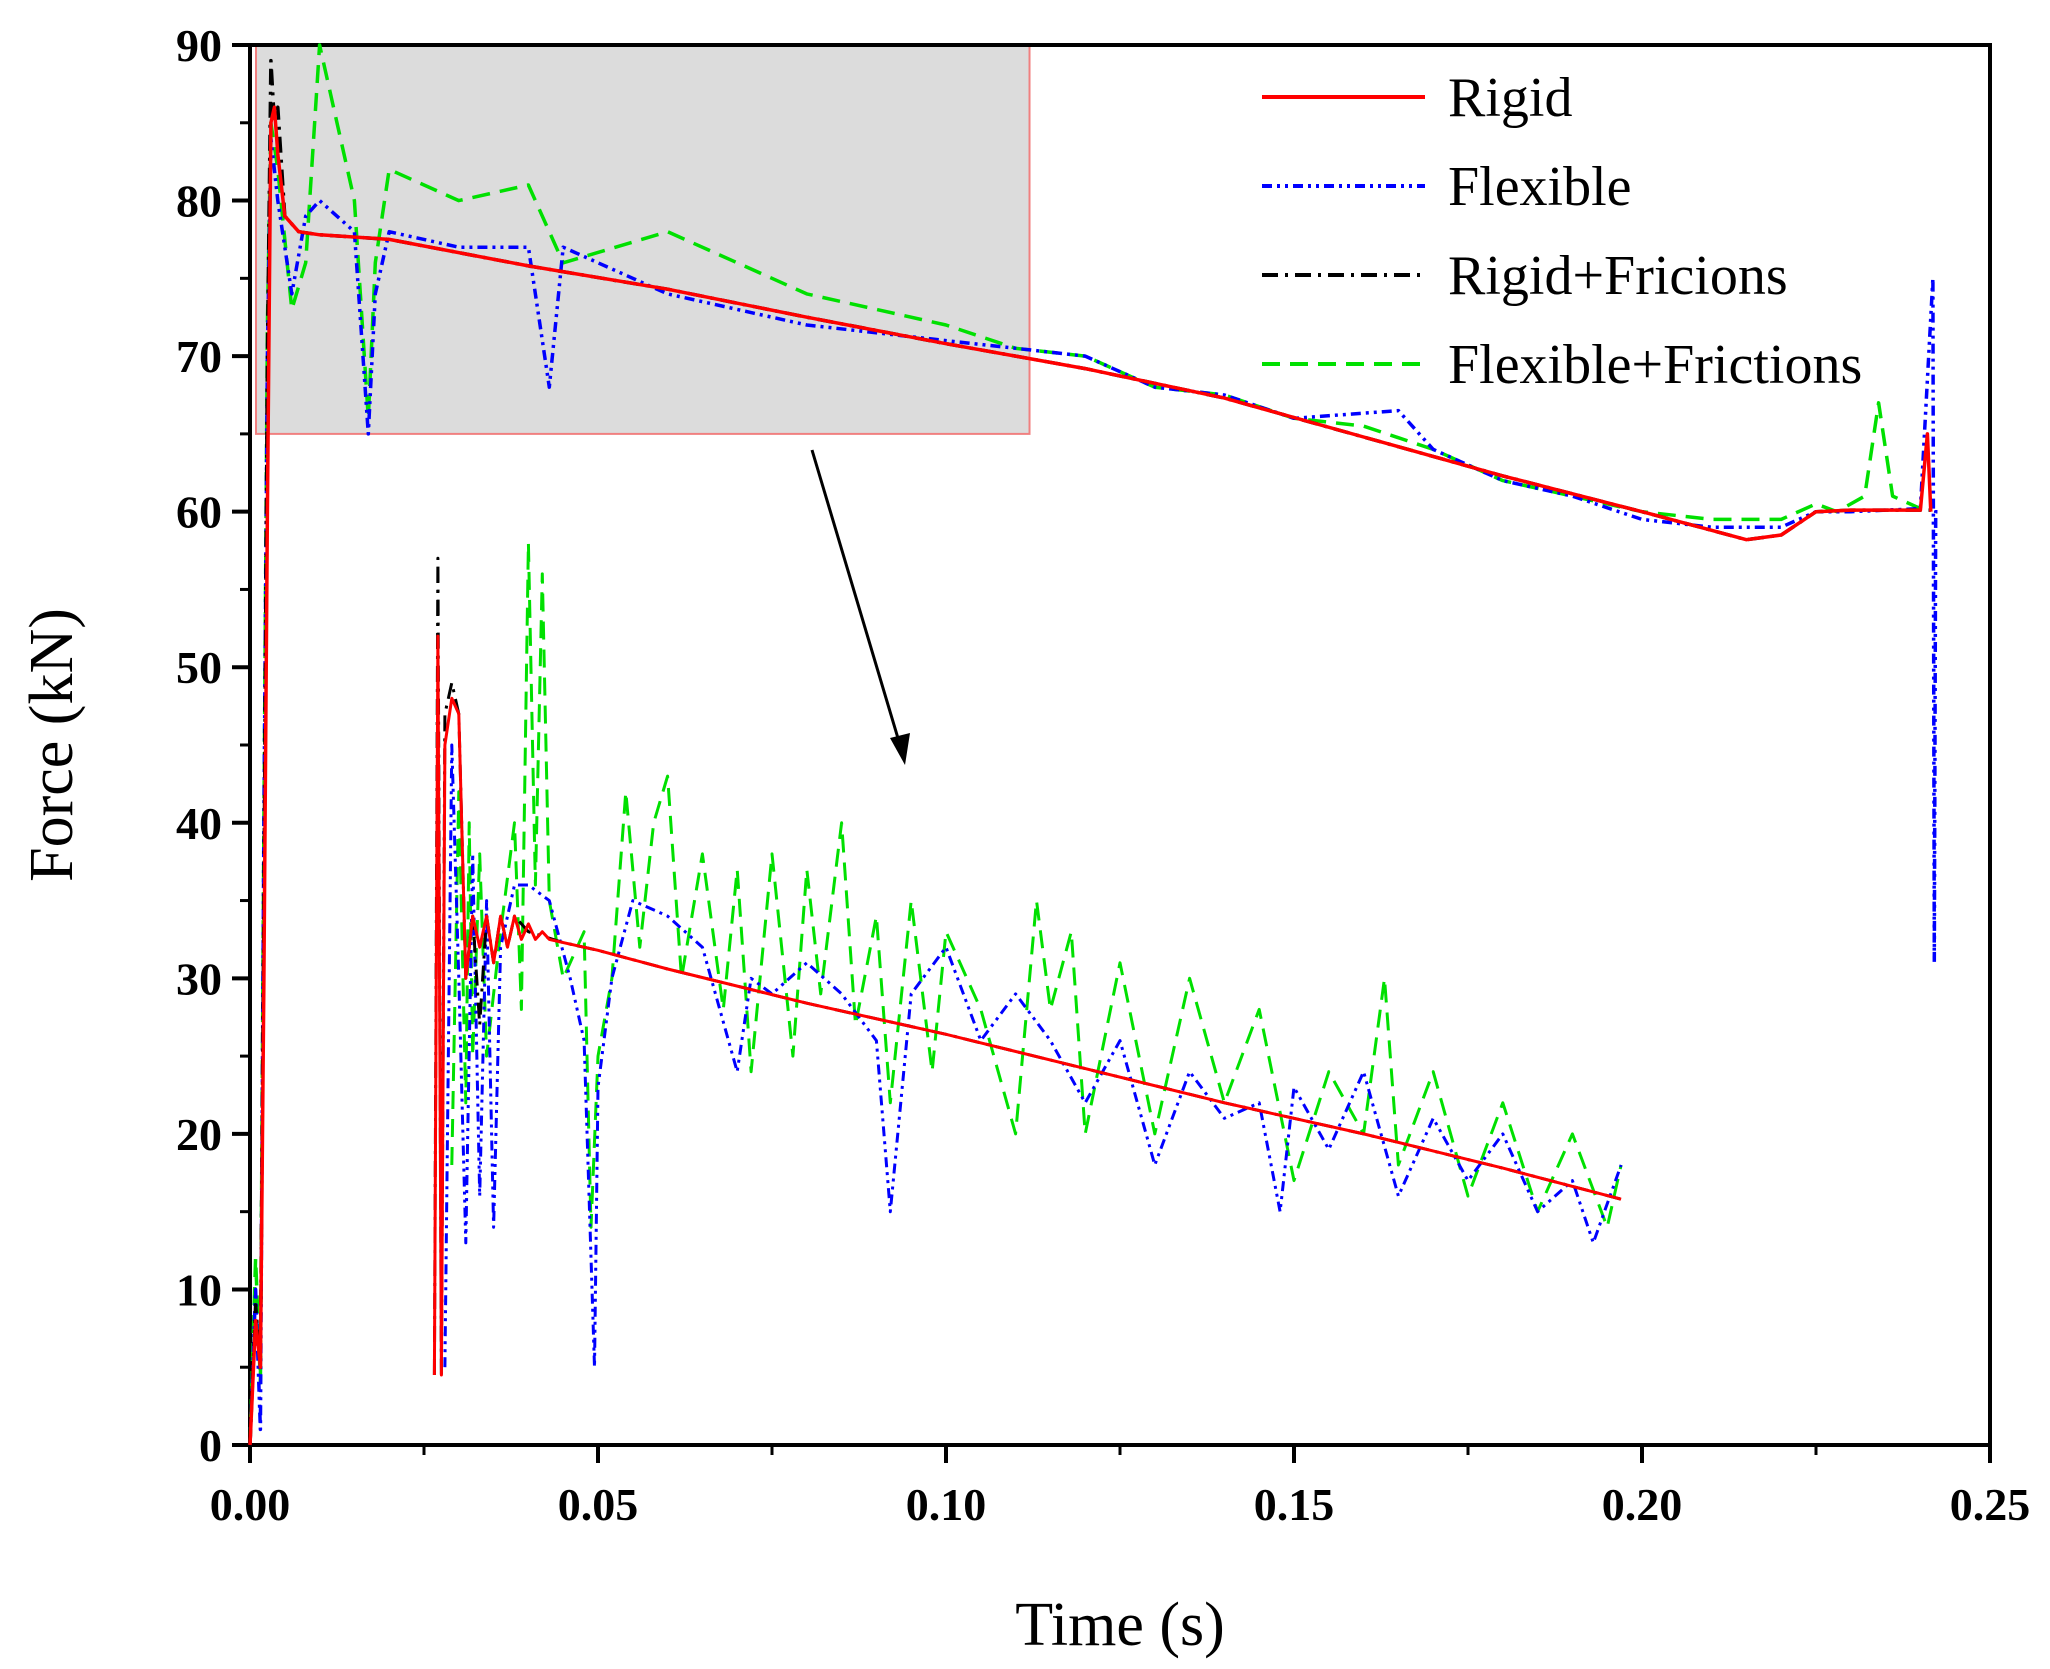 The width and height of the screenshot is (2050, 1669). I want to click on legend-label-flexible: Flexible, so click(1540, 187).